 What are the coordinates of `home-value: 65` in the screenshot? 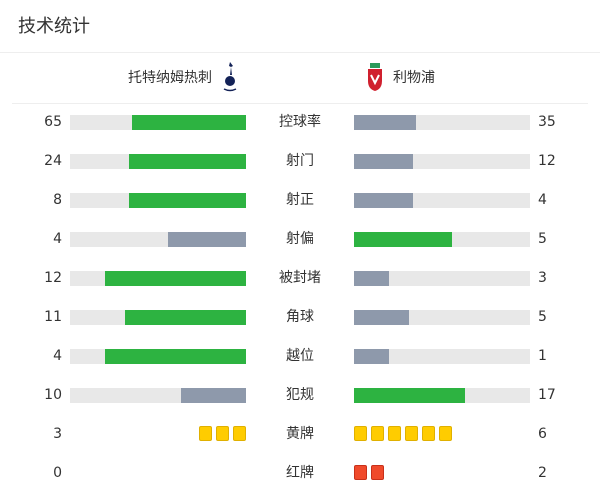 It's located at (53, 122).